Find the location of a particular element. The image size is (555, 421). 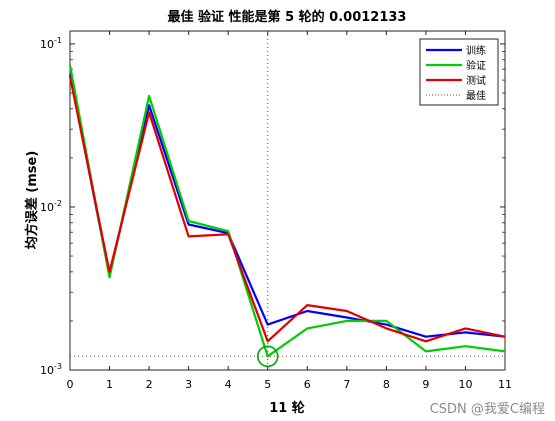

x-tick-label: 3 is located at coordinates (188, 384).